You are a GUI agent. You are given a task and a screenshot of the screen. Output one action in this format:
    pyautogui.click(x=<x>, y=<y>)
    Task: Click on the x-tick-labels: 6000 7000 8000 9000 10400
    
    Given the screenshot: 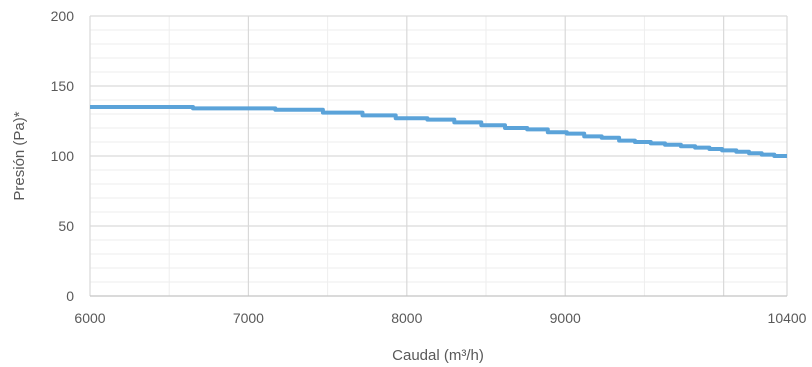 What is the action you would take?
    pyautogui.click(x=440, y=318)
    